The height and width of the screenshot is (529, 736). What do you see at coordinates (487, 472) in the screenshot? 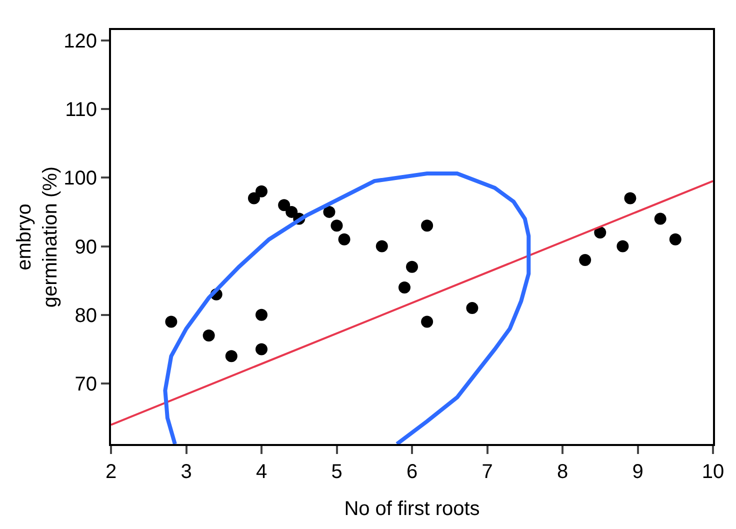
I see `x-tick-label: 7` at bounding box center [487, 472].